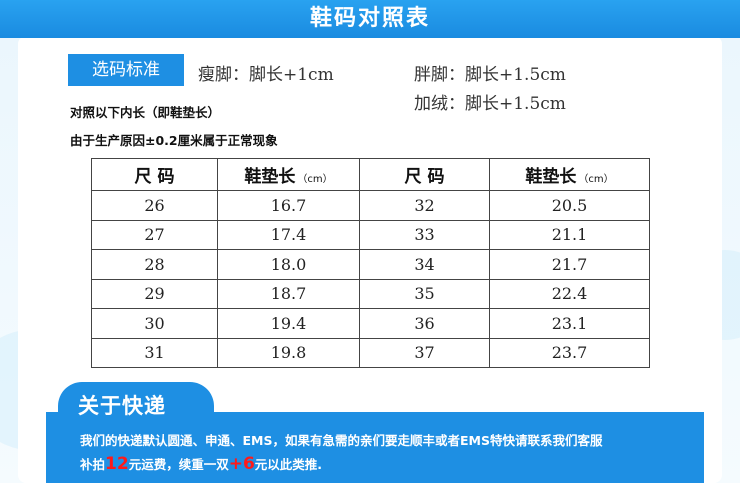 The image size is (740, 483). I want to click on thin-foot-rule: 瘦脚：脚长+1cm, so click(266, 75).